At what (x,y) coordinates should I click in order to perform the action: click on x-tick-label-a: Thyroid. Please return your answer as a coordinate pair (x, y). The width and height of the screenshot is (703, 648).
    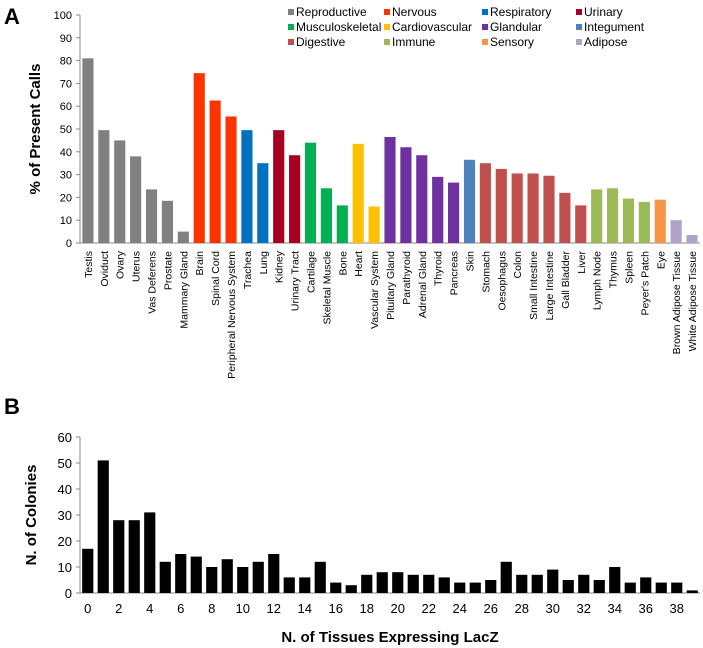
    Looking at the image, I should click on (439, 268).